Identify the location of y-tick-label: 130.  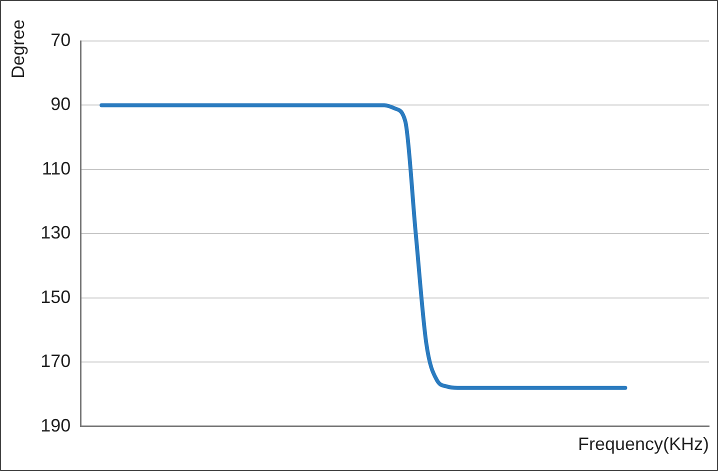
(55, 232).